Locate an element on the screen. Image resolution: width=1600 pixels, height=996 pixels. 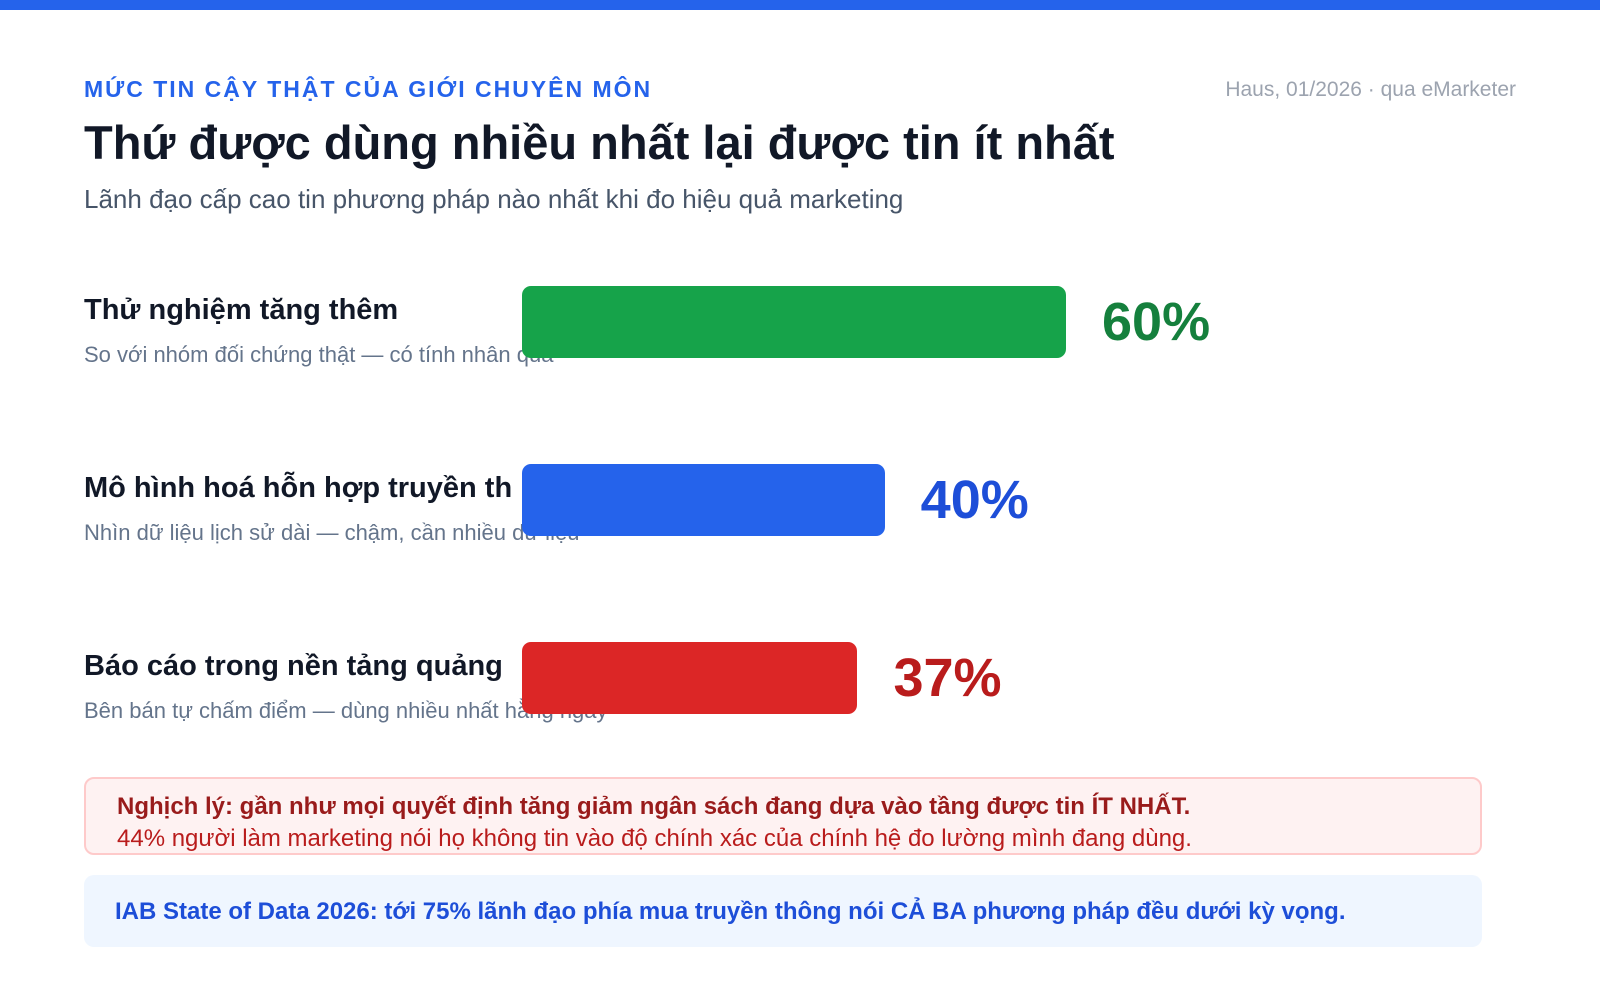
source-note: Haus, 01/2026 · qua eMarketer is located at coordinates (1370, 89).